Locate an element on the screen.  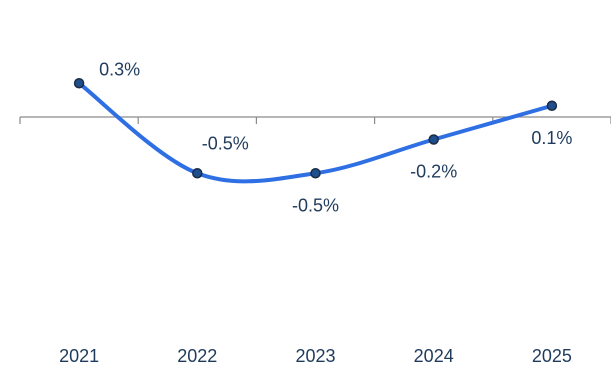
x-tick-labels: 2021 2022 2023 2024 2025 is located at coordinates (315, 356).